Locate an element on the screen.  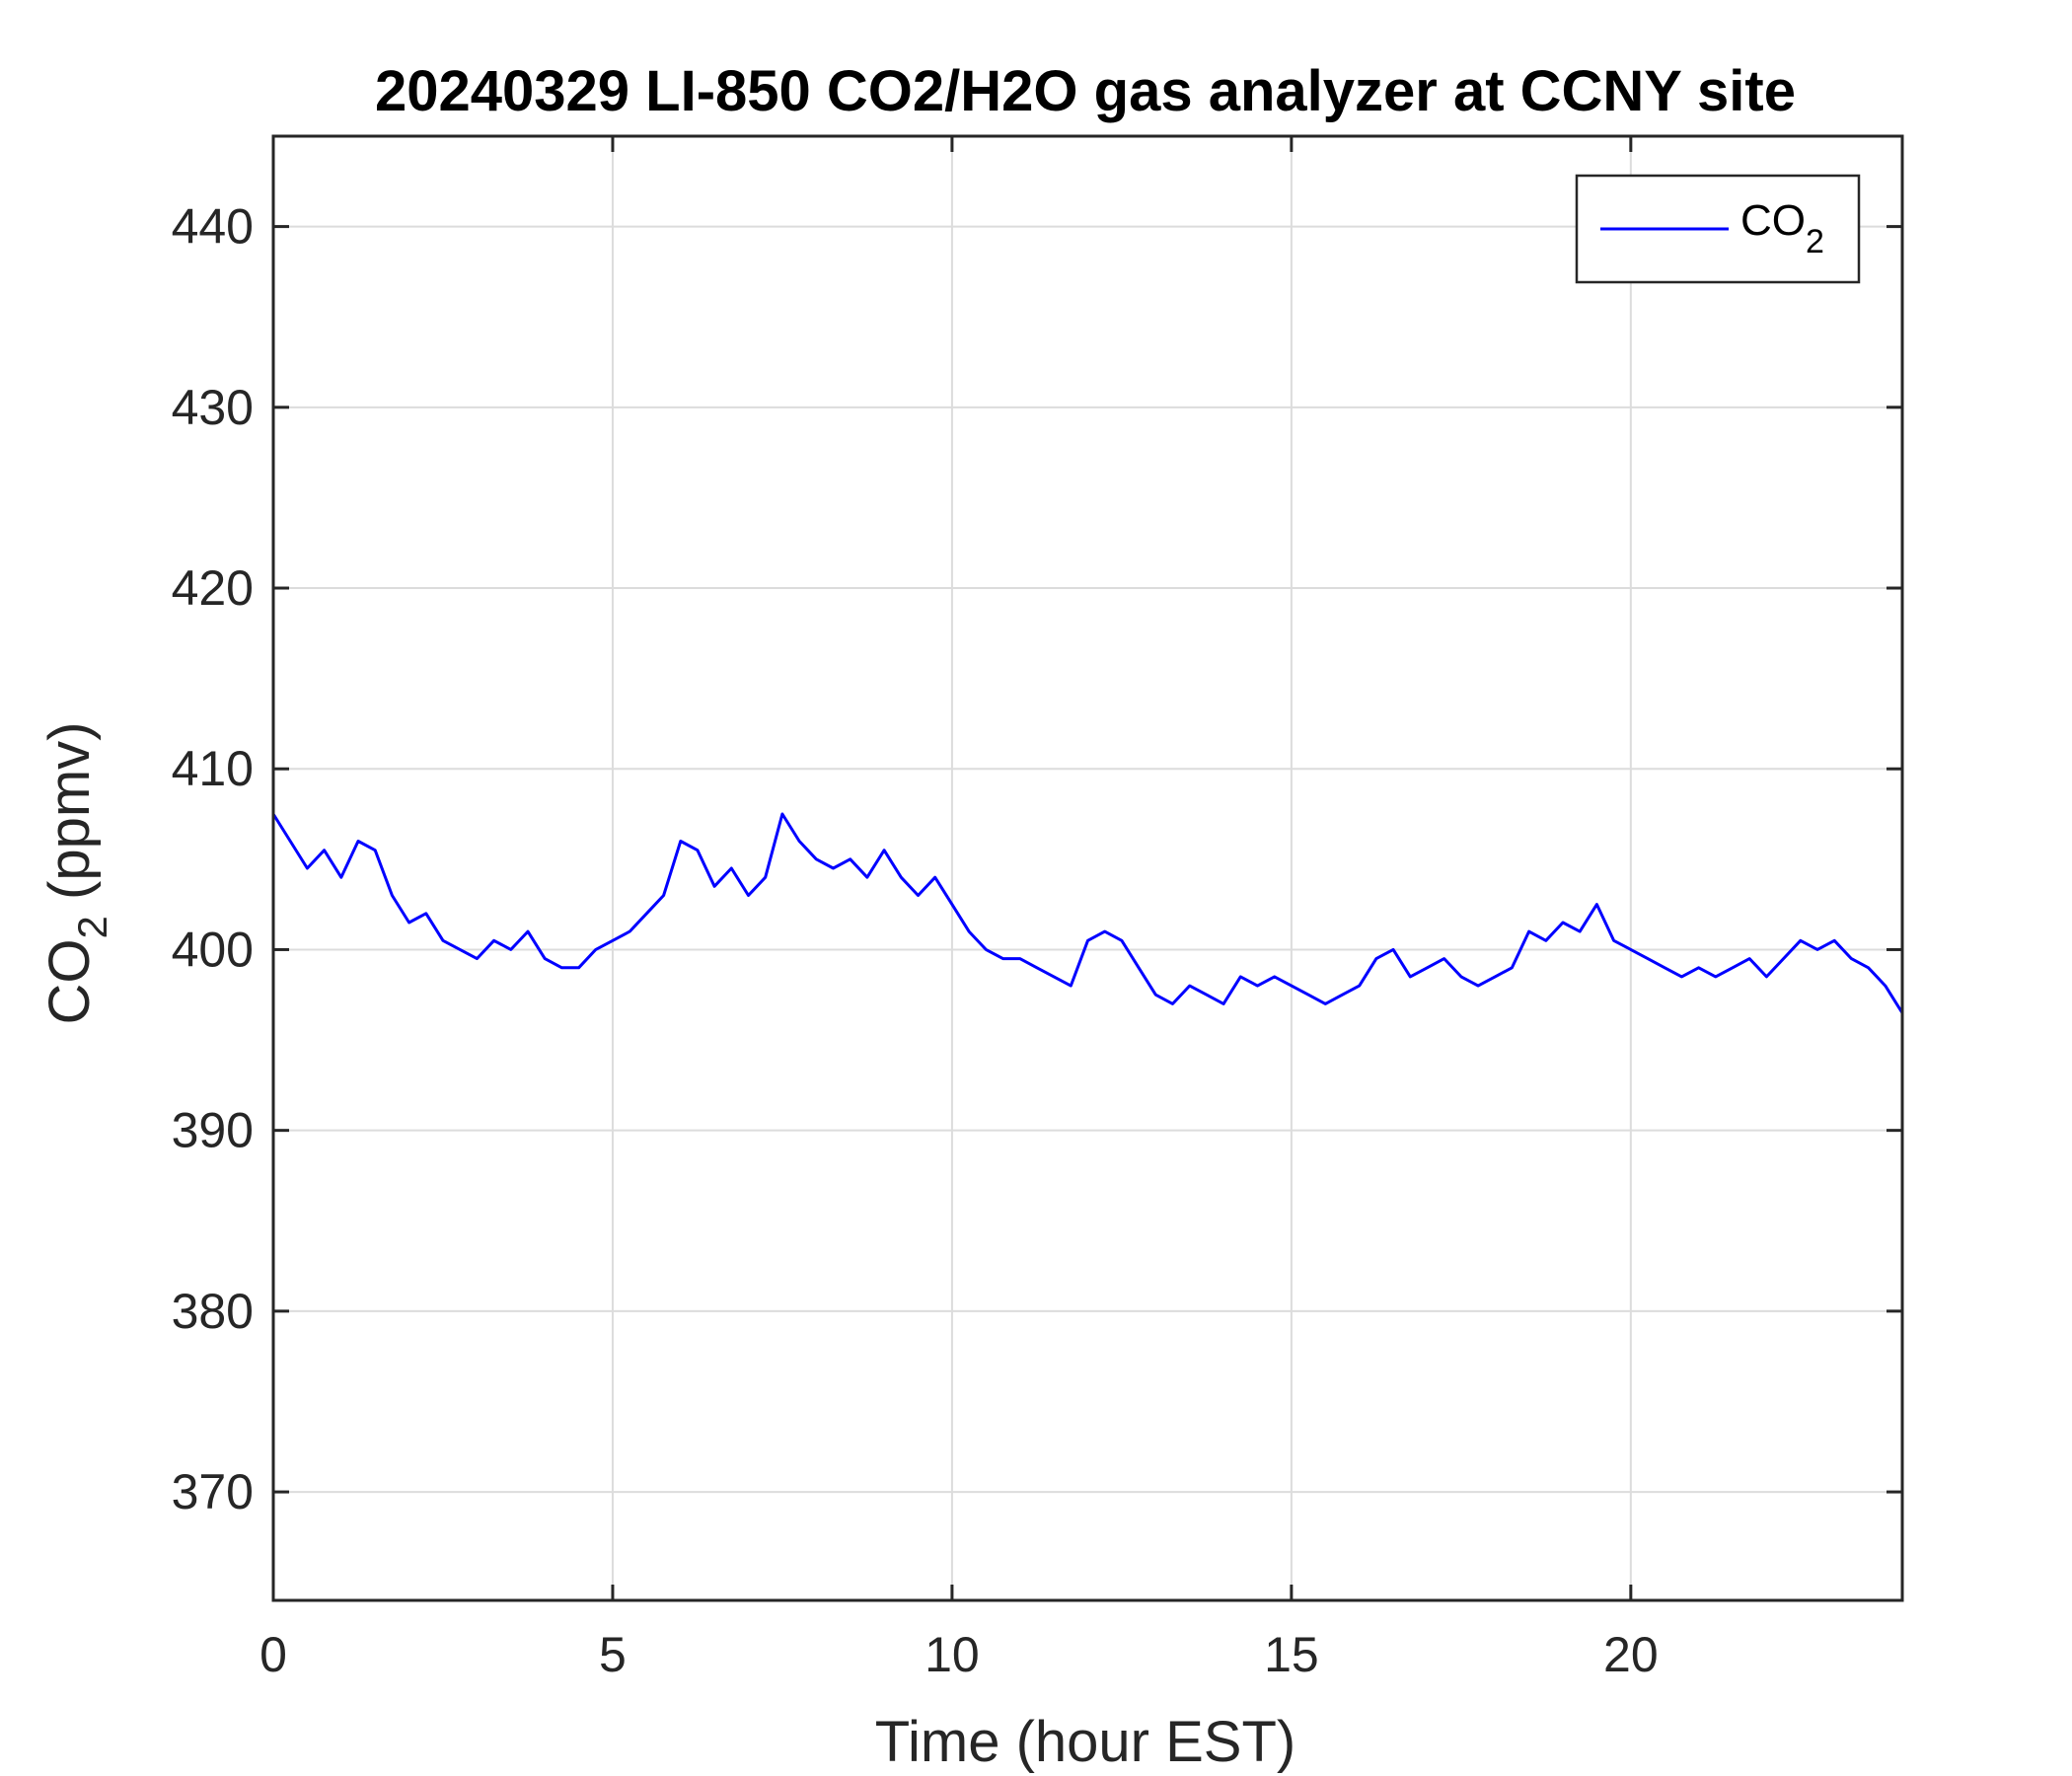
legend-label-subscript: 2 is located at coordinates (1815, 242).